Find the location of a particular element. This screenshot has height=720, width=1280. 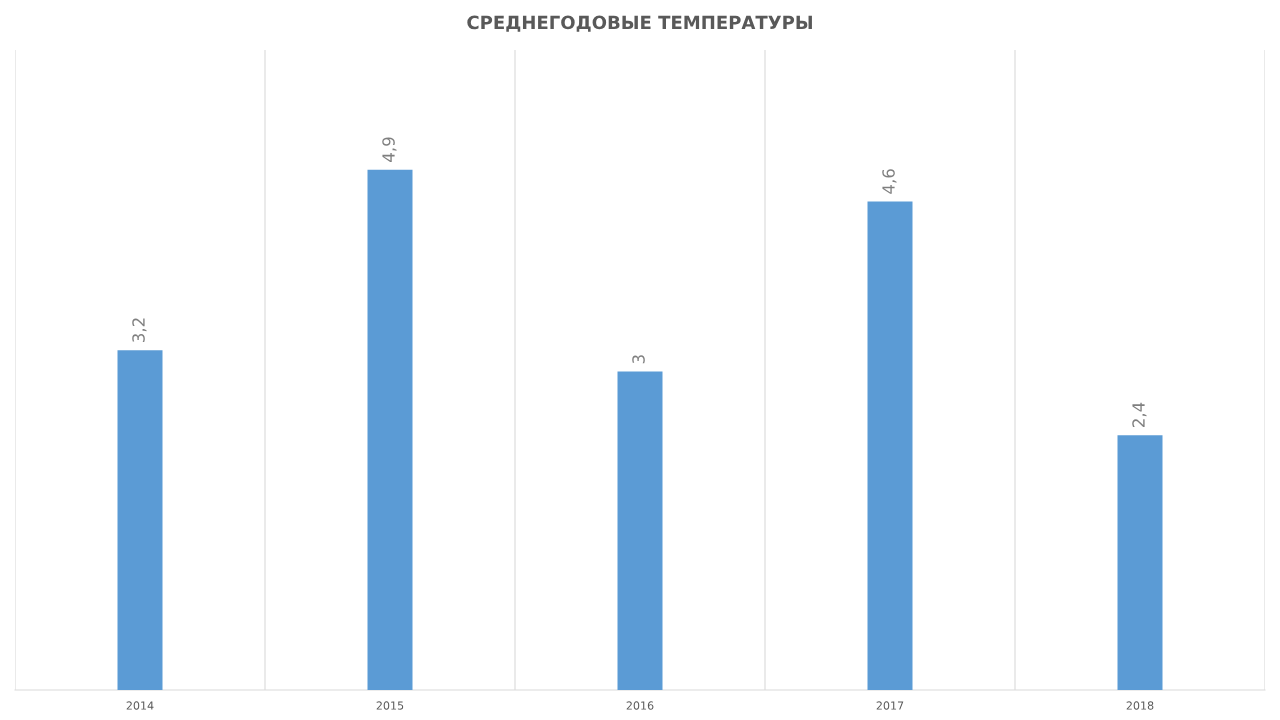

x-tick-label: 2017 is located at coordinates (890, 705).